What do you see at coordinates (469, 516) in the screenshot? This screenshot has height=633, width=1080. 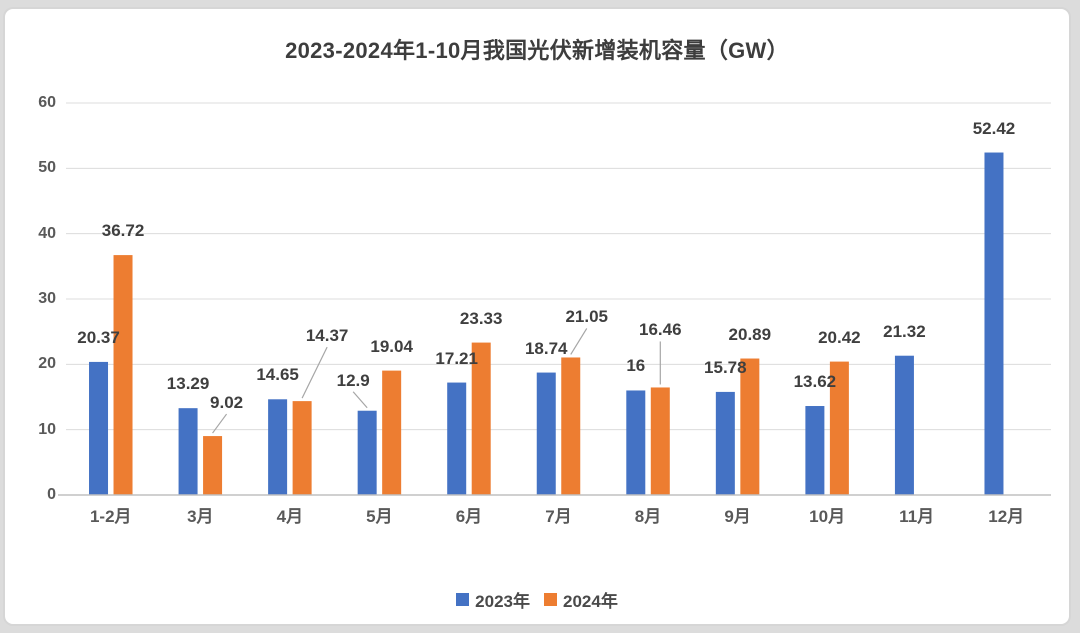 I see `x-axis-label: 6月` at bounding box center [469, 516].